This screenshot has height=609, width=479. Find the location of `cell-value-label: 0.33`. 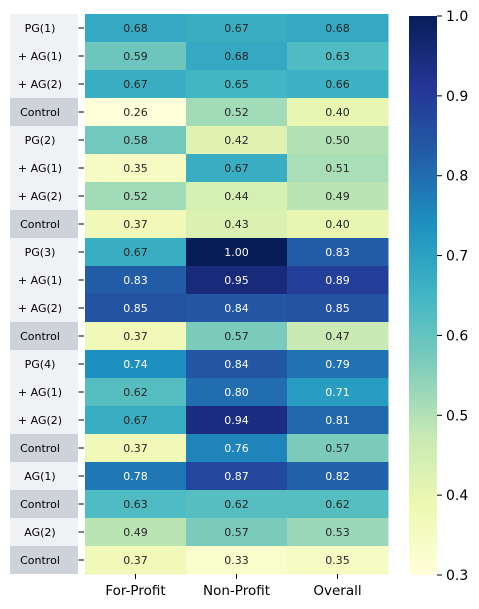

cell-value-label: 0.33 is located at coordinates (236, 560).